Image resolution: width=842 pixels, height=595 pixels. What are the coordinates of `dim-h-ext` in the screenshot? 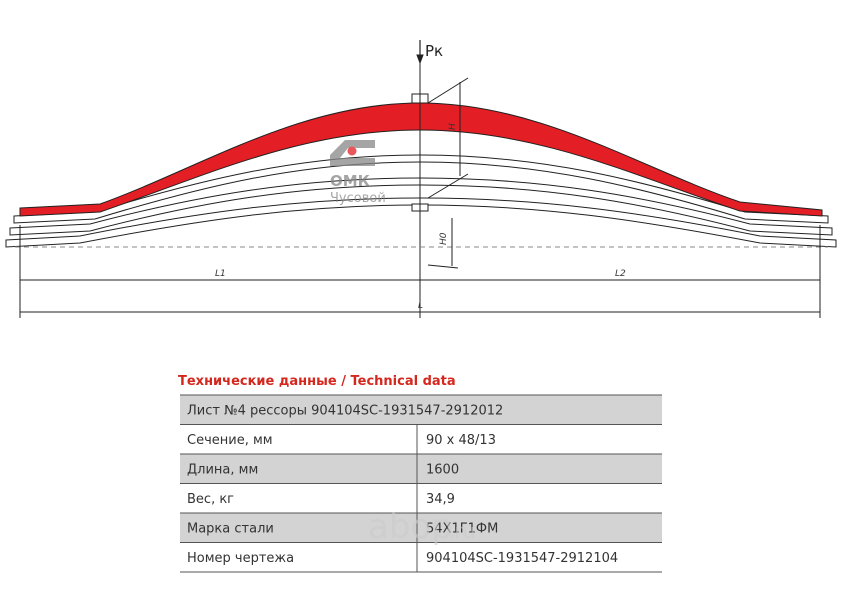 It's located at (448, 90).